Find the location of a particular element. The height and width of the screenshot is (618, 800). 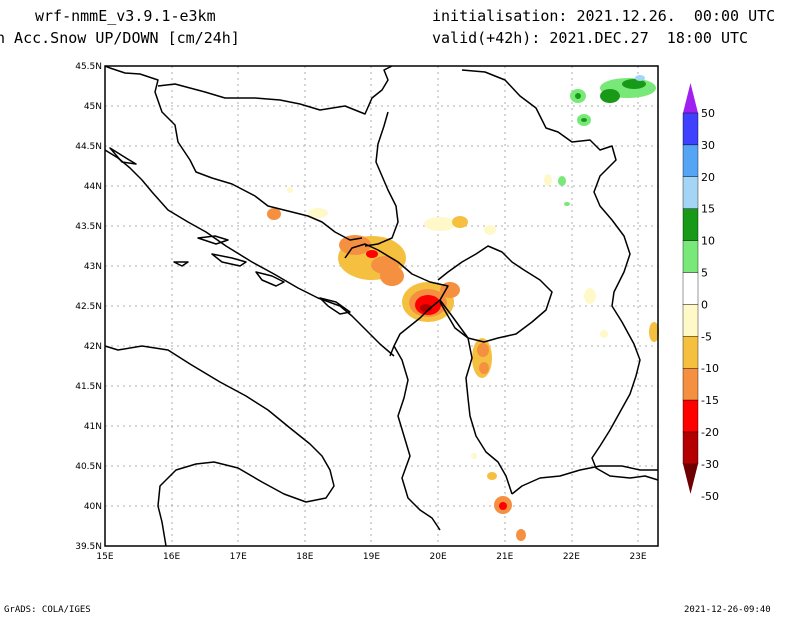

colorbar-bottom-arrow is located at coordinates (690, 478).